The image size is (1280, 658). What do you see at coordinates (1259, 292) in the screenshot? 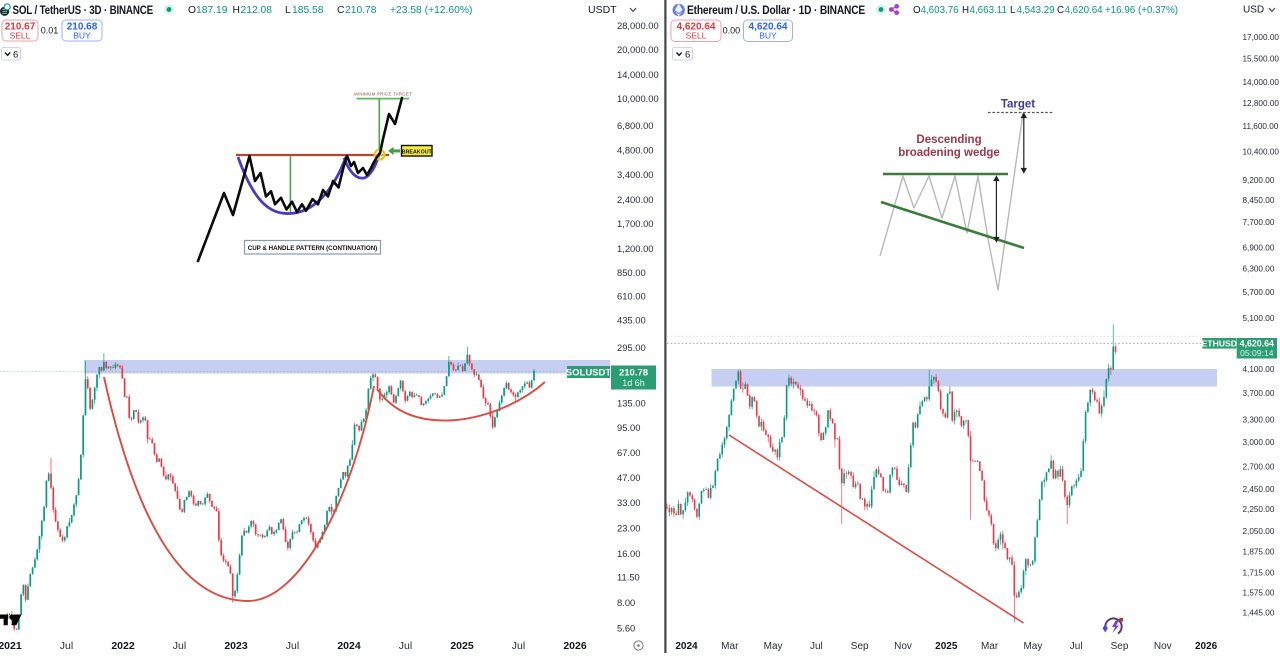
I see `svg-text: 5,700.00` at bounding box center [1259, 292].